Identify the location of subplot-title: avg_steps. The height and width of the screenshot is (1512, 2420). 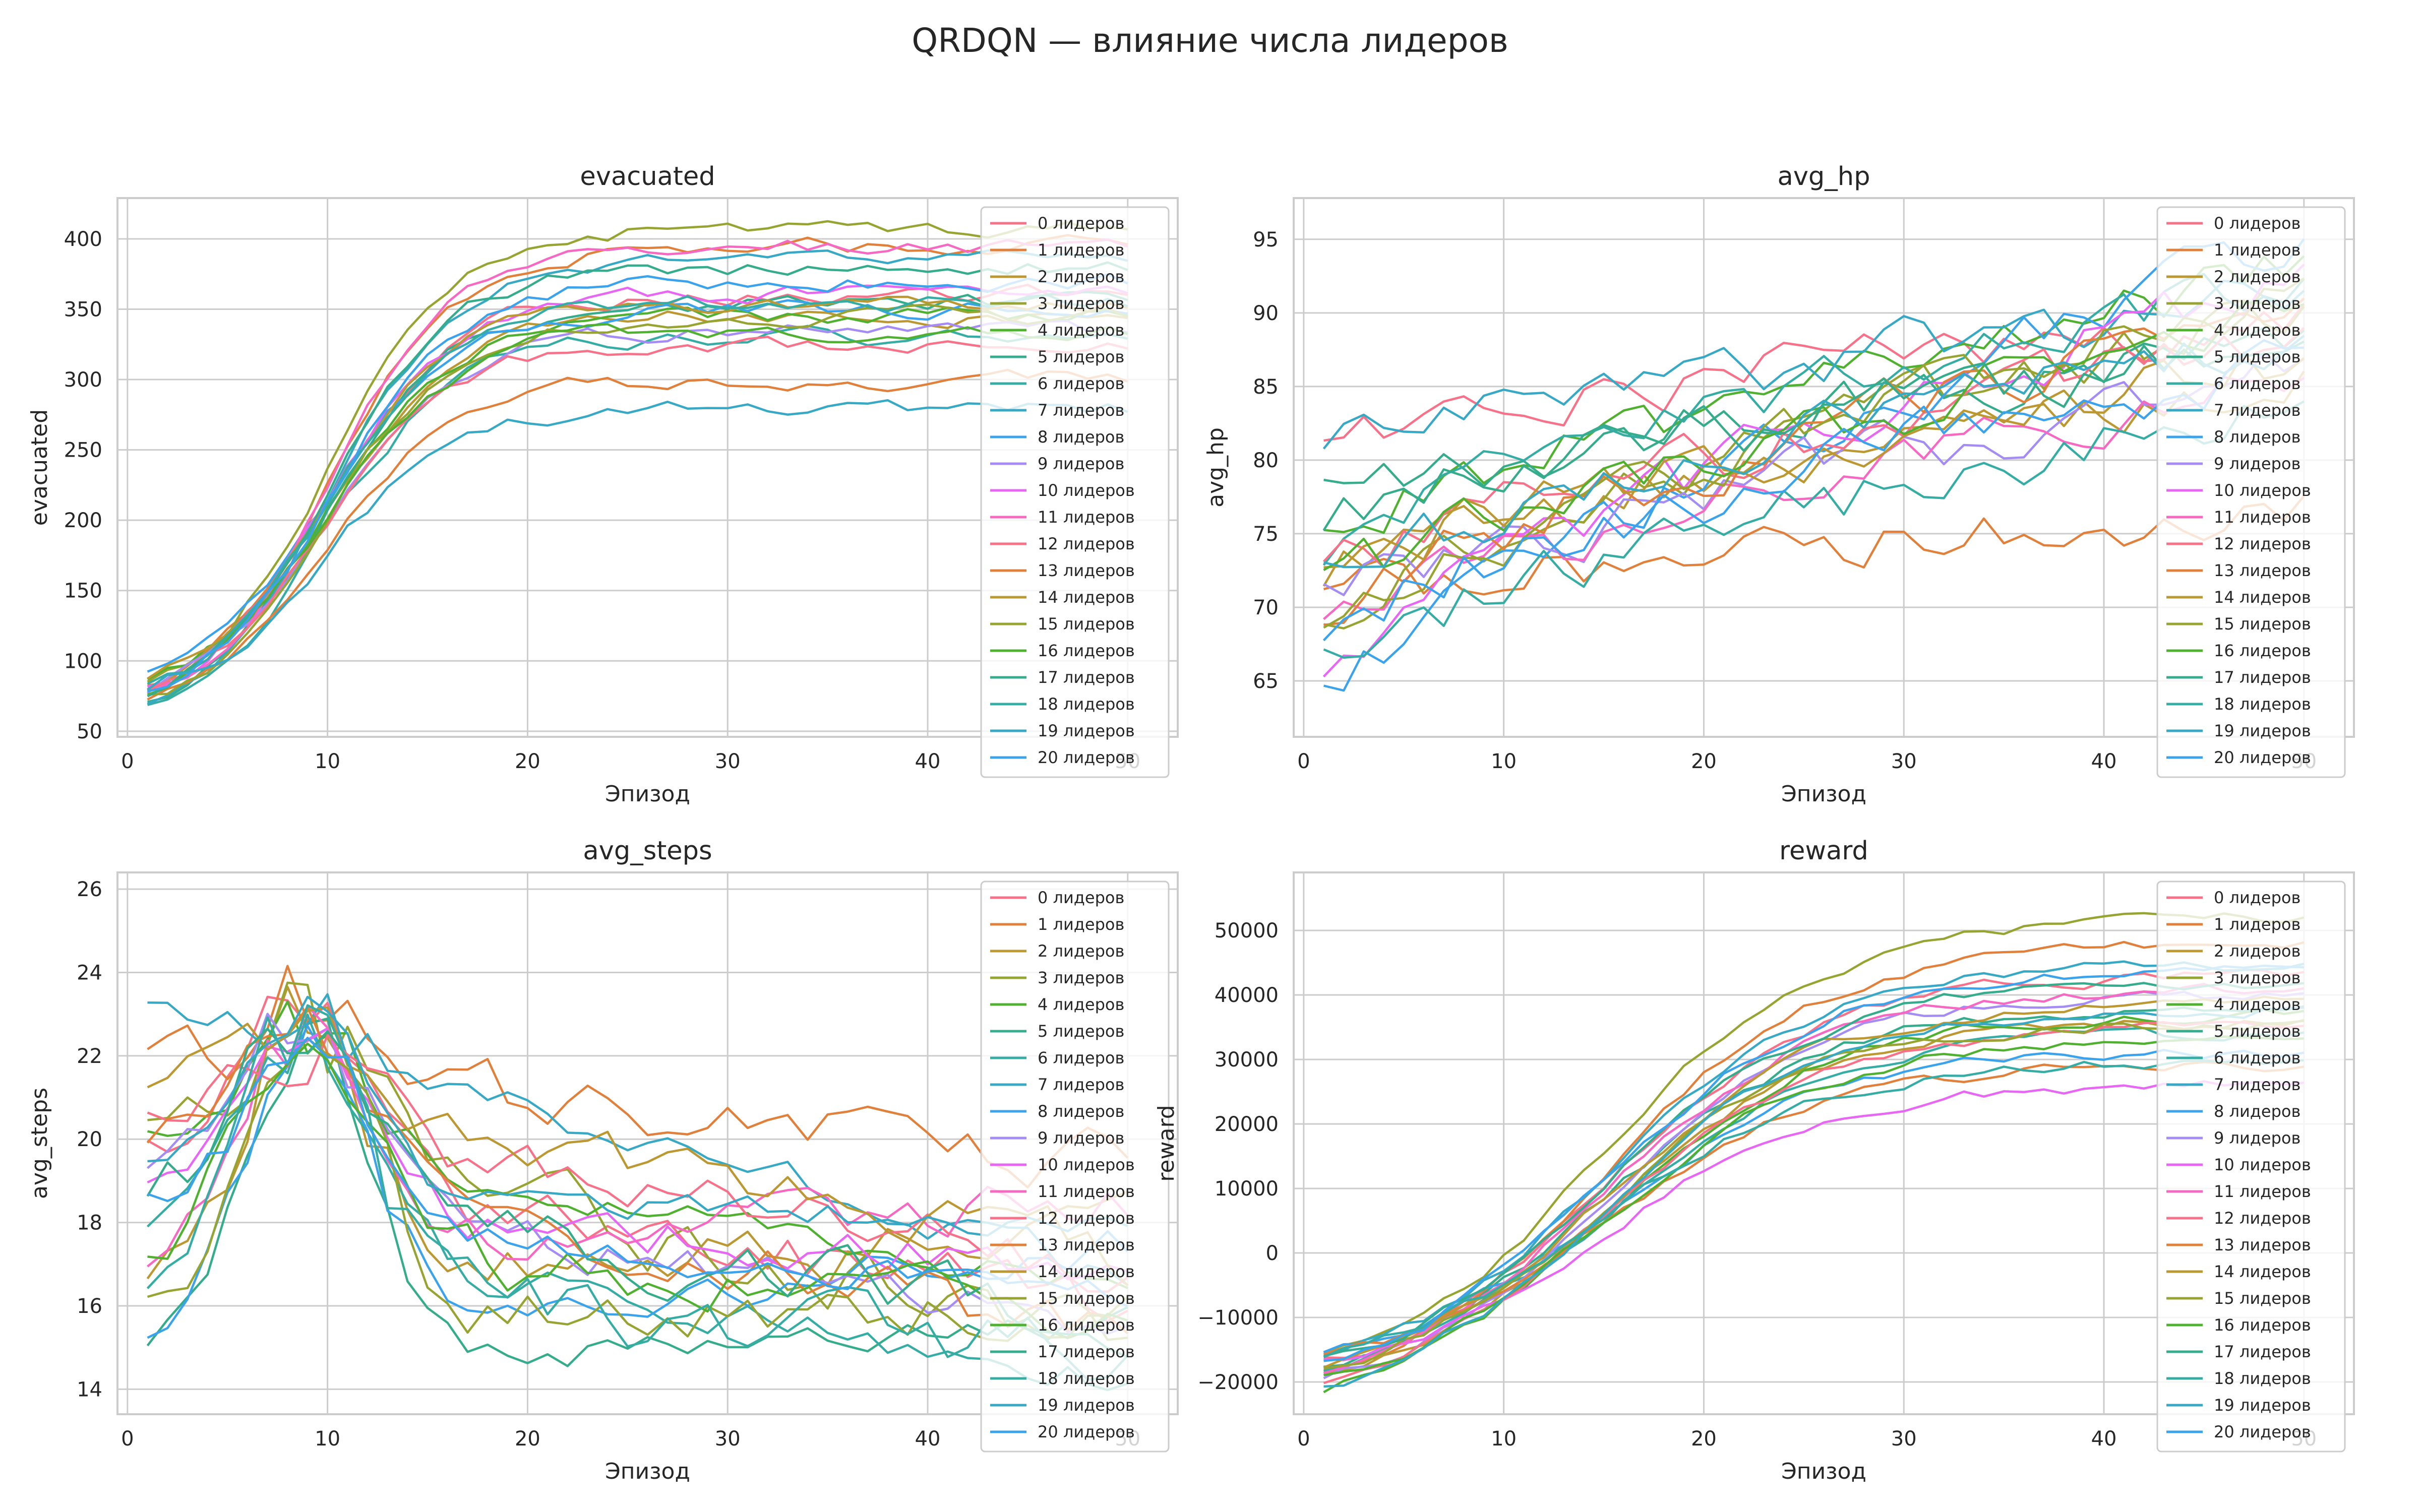
(647, 851).